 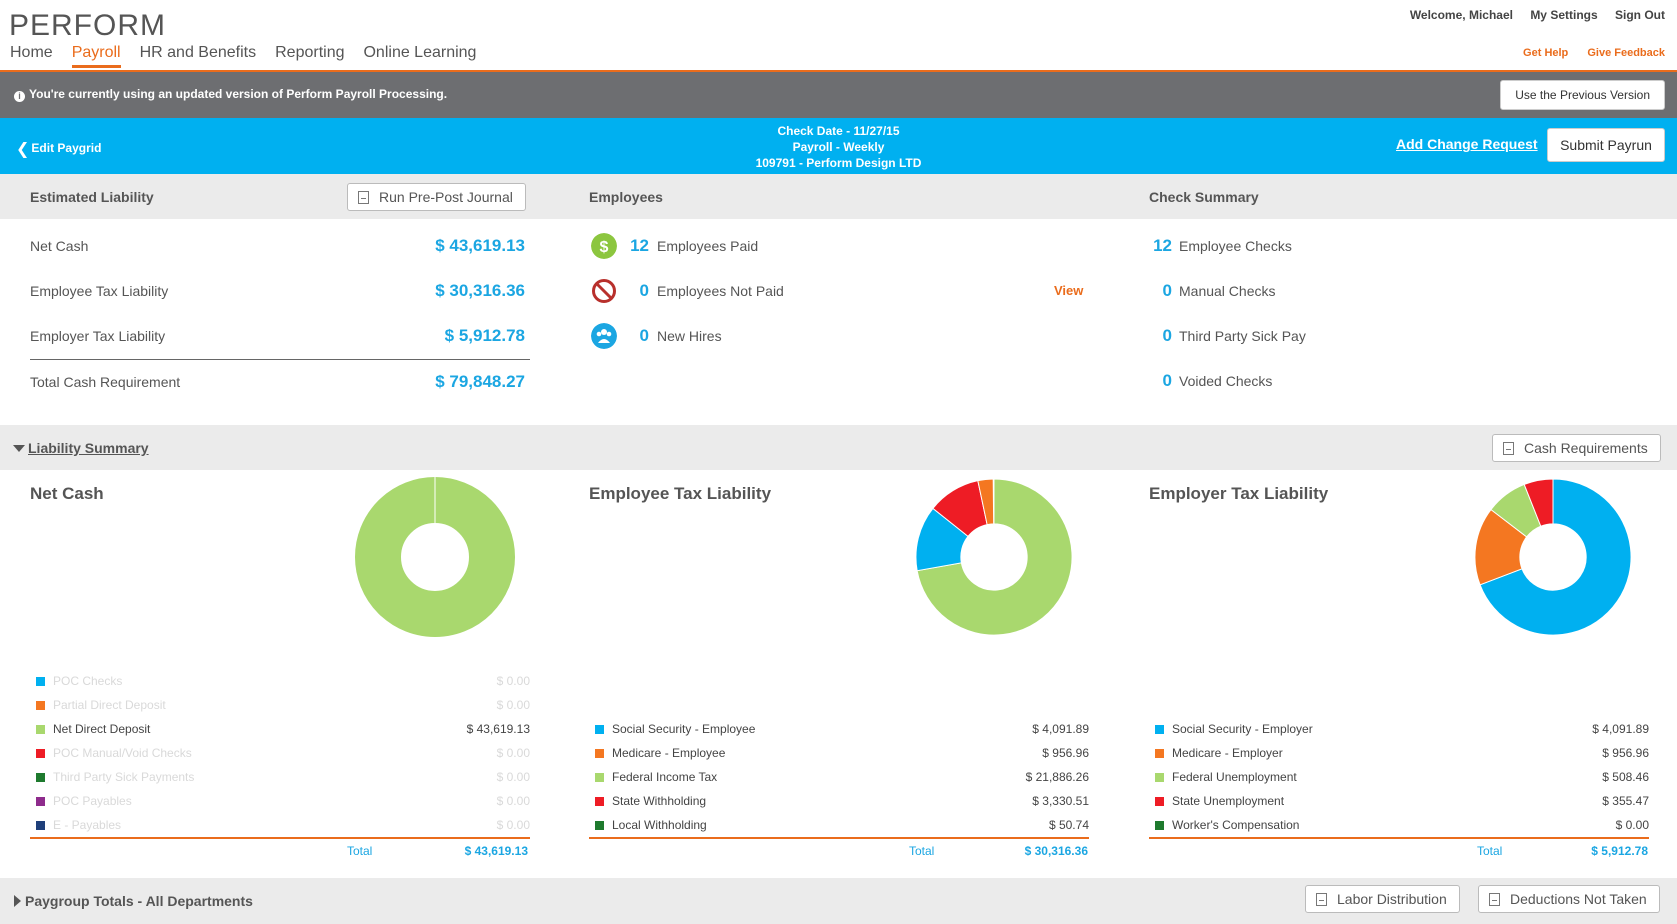 I want to click on nav-tab-reporting: Reporting, so click(x=310, y=52).